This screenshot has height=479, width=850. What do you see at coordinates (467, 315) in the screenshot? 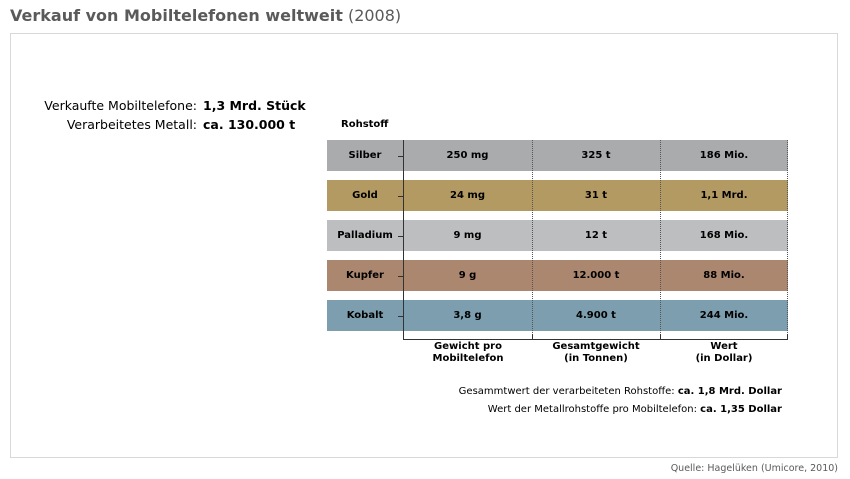
I see `value-cell: 3,8 g` at bounding box center [467, 315].